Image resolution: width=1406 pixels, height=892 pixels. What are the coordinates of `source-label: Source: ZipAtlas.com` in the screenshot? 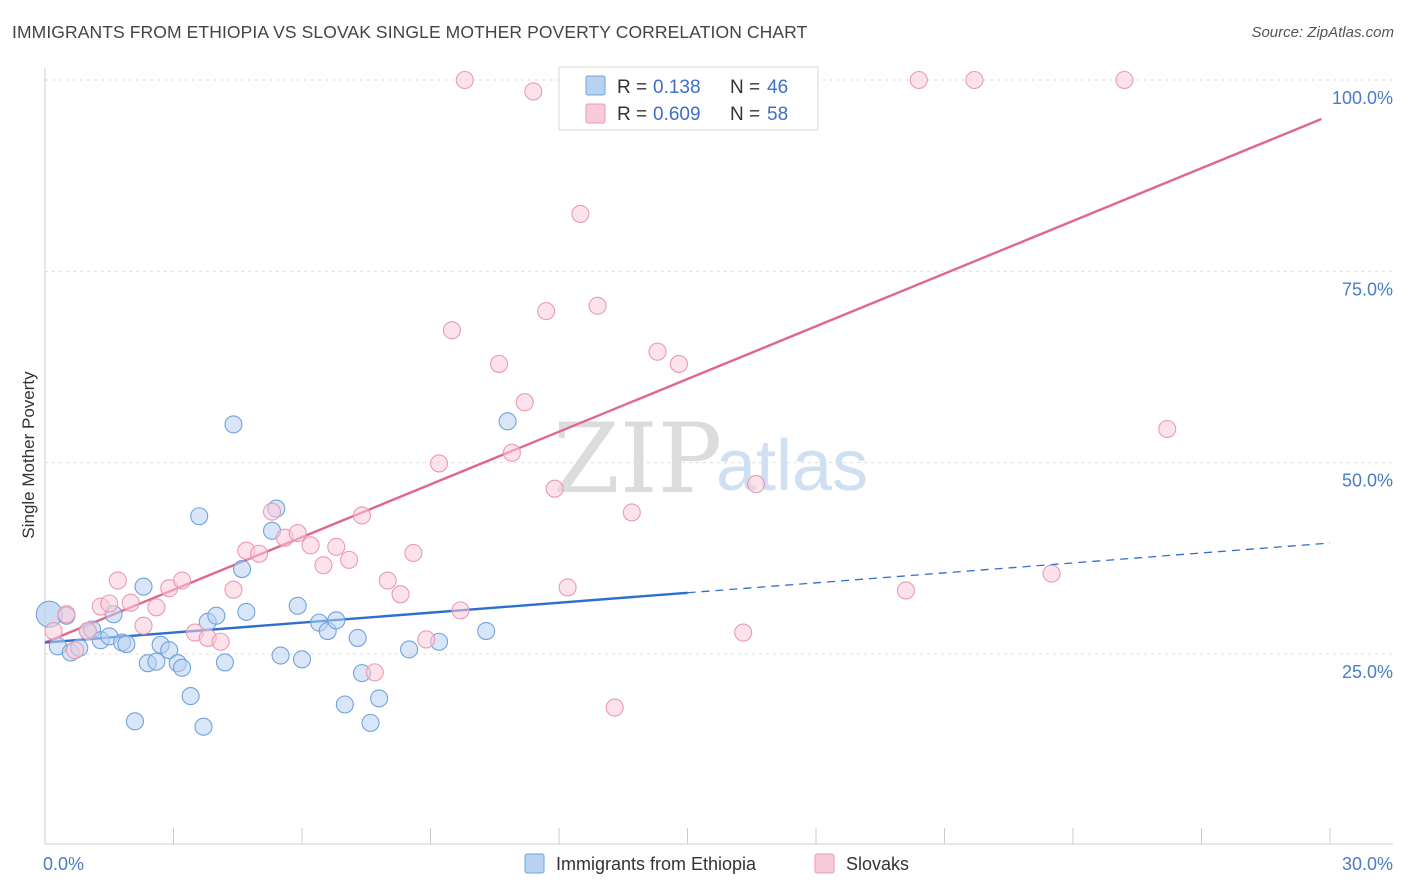 It's located at (1322, 32).